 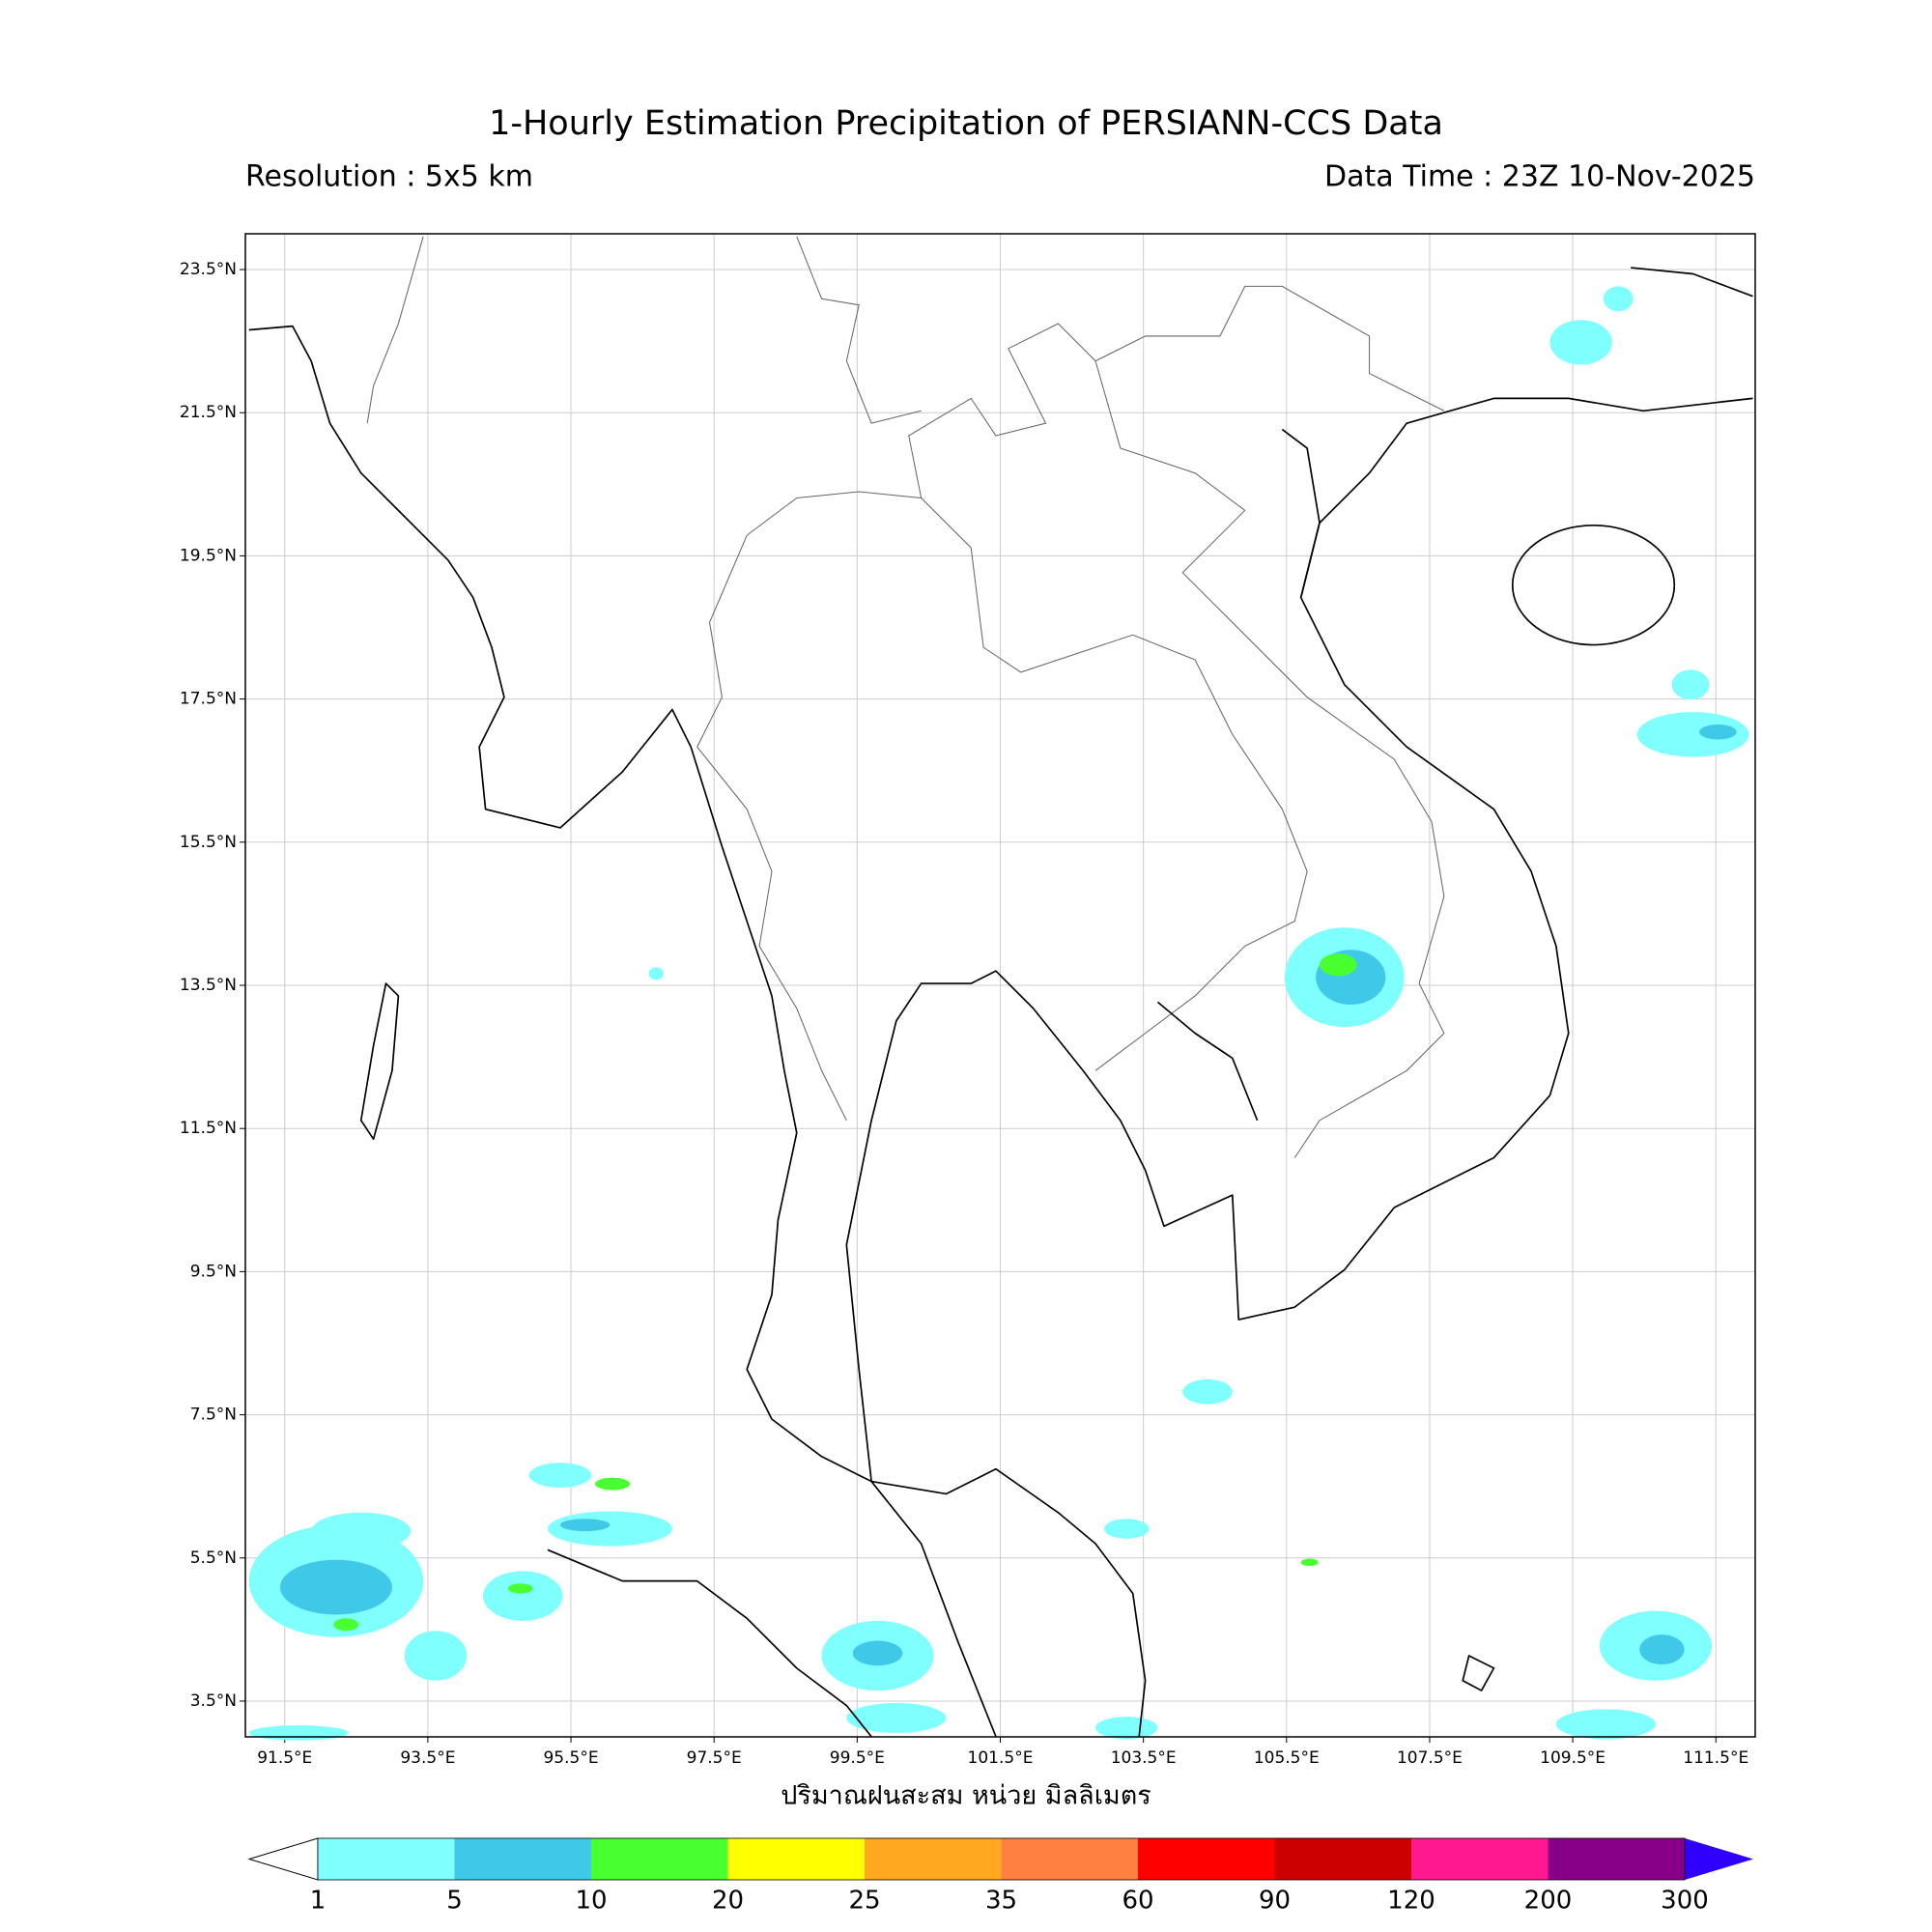 What do you see at coordinates (208, 412) in the screenshot?
I see `y-tick-label: 21.5°N` at bounding box center [208, 412].